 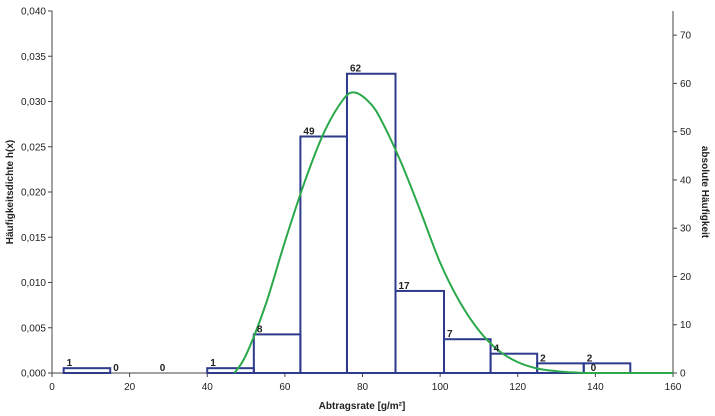 I want to click on bar-count-label: 4, so click(x=497, y=349).